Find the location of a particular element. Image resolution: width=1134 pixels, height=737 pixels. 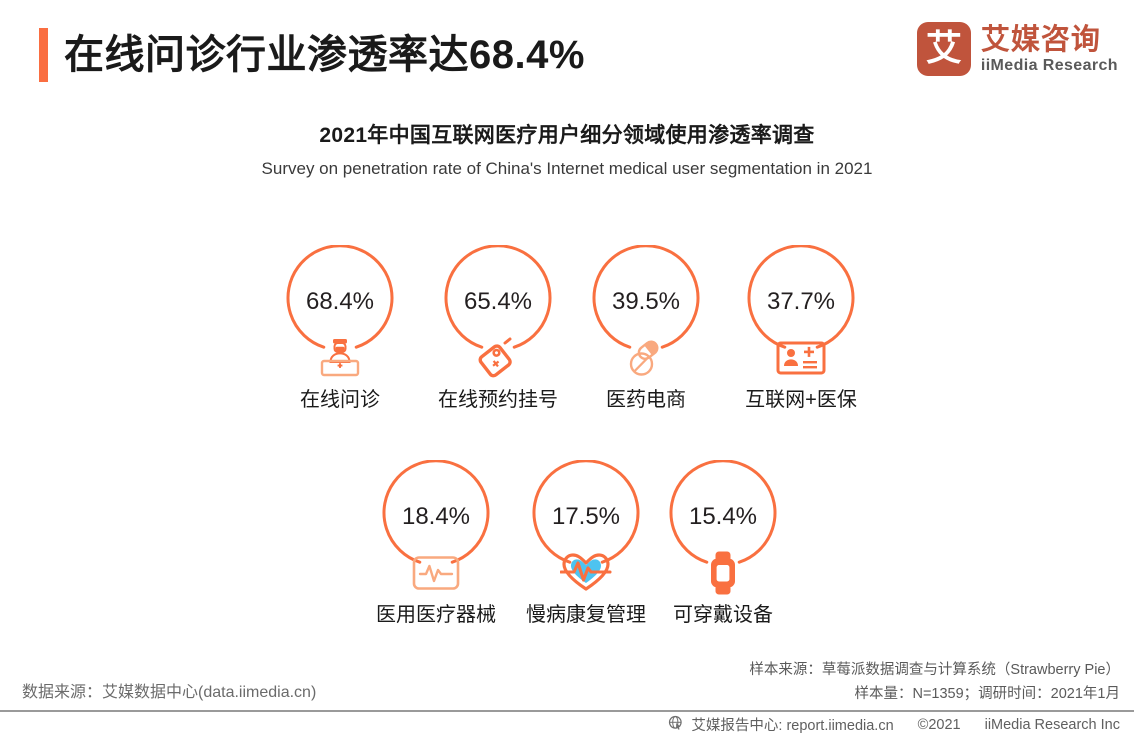

progress-ring: 68.4% is located at coordinates (340, 311).